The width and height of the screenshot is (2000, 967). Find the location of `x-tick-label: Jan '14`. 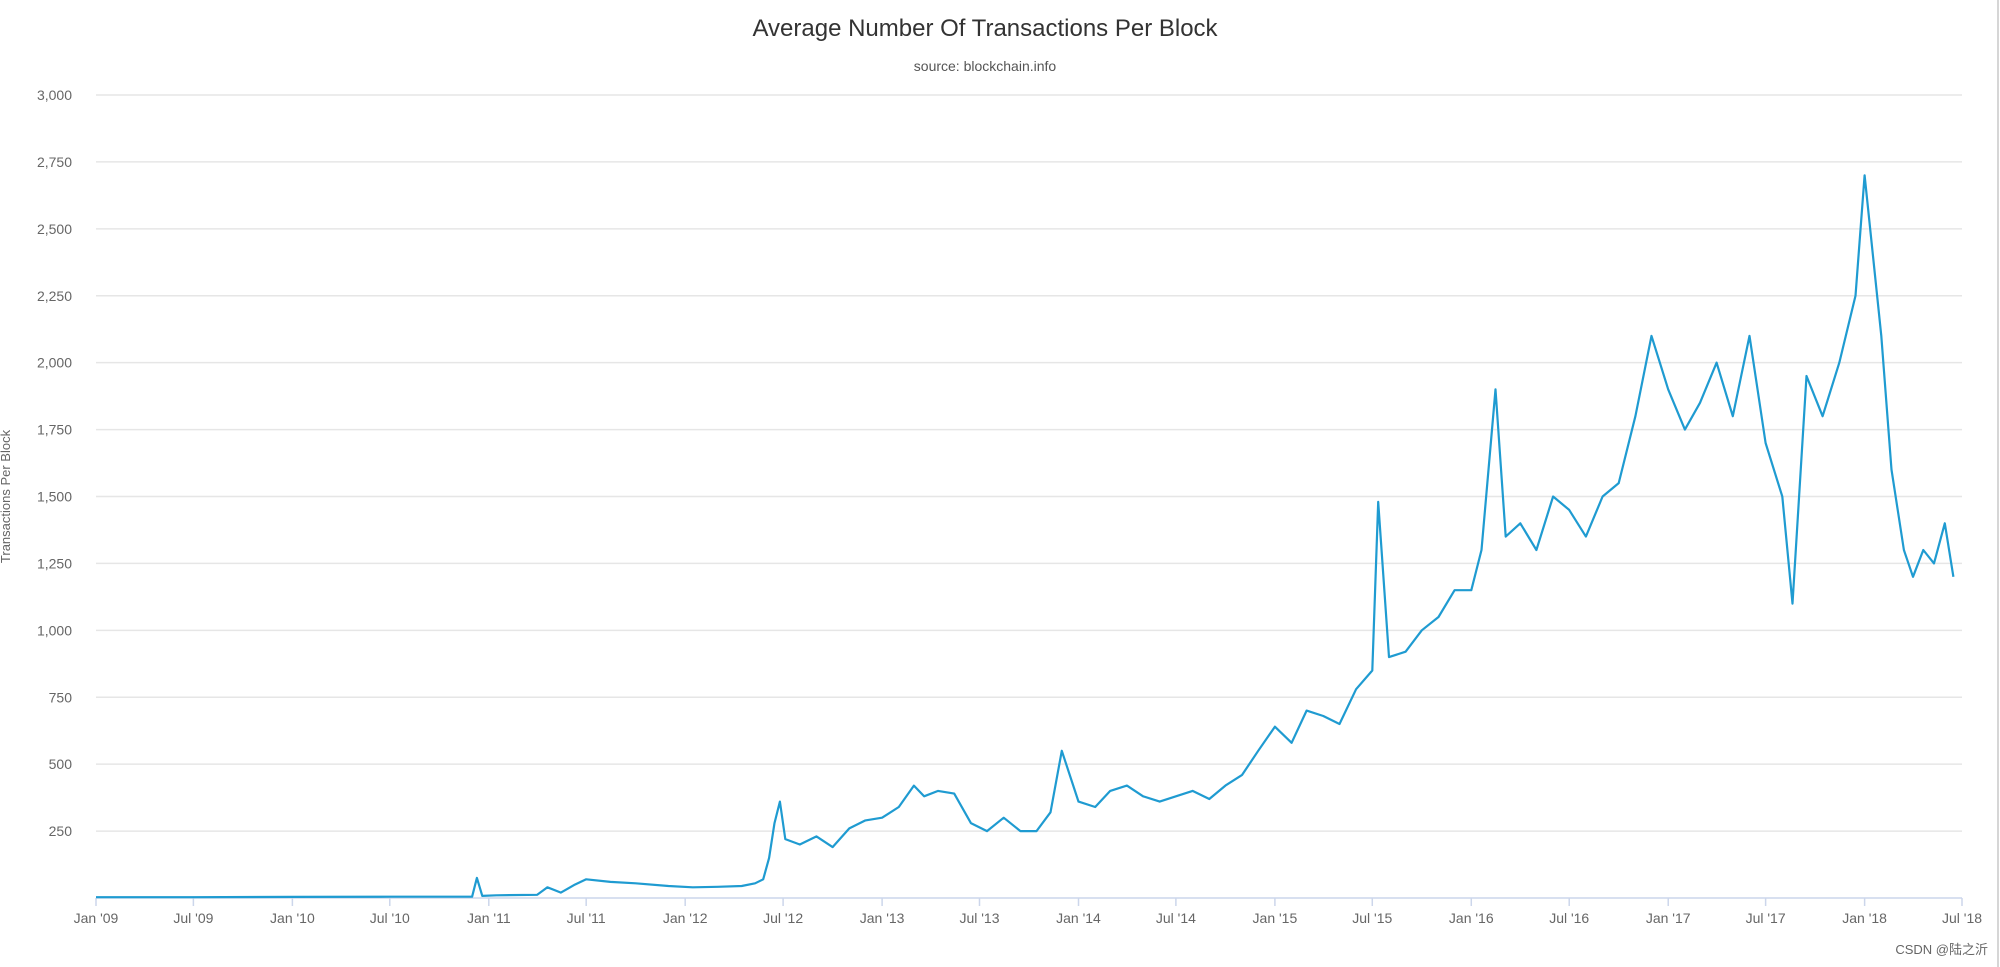

x-tick-label: Jan '14 is located at coordinates (1078, 918).